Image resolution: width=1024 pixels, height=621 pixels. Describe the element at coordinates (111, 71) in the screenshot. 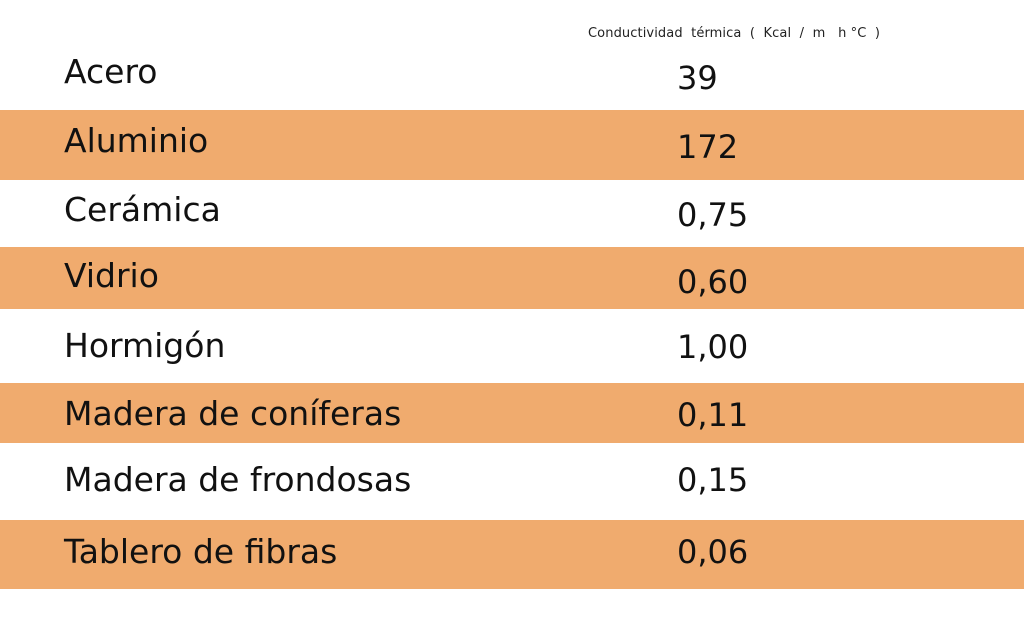

I see `material-name: Acero` at that location.